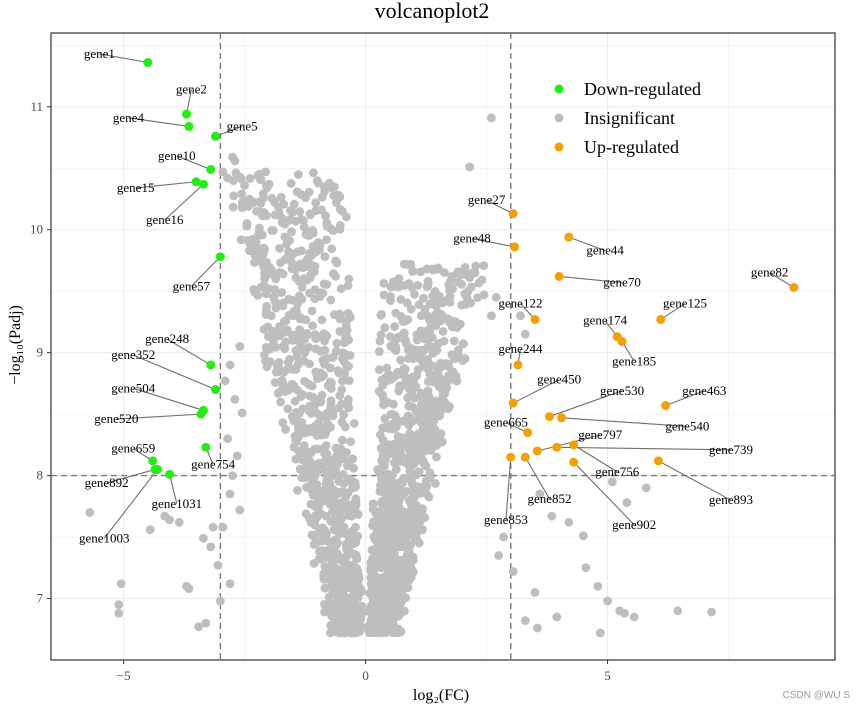 The height and width of the screenshot is (708, 865). Describe the element at coordinates (40, 598) in the screenshot. I see `y-tick-label: 7` at that location.